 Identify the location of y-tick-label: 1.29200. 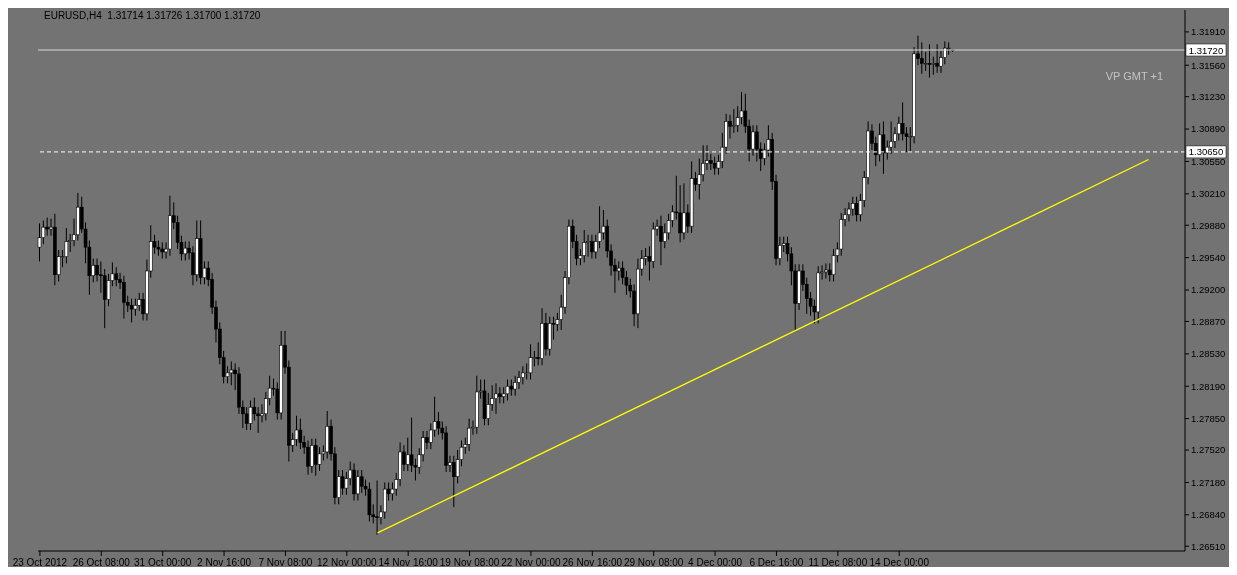
(1208, 290).